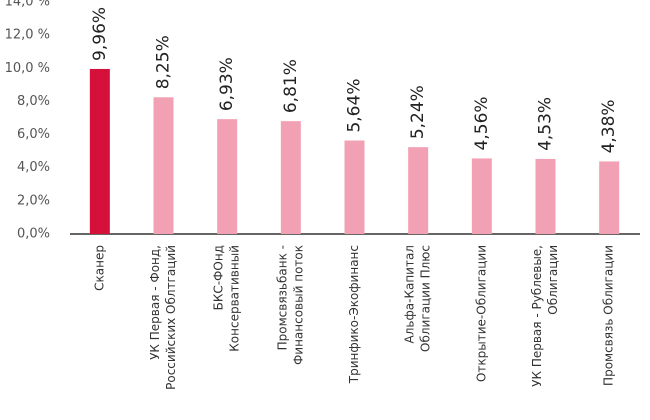 This screenshot has height=420, width=650. I want to click on value-label: 8,25%, so click(164, 62).